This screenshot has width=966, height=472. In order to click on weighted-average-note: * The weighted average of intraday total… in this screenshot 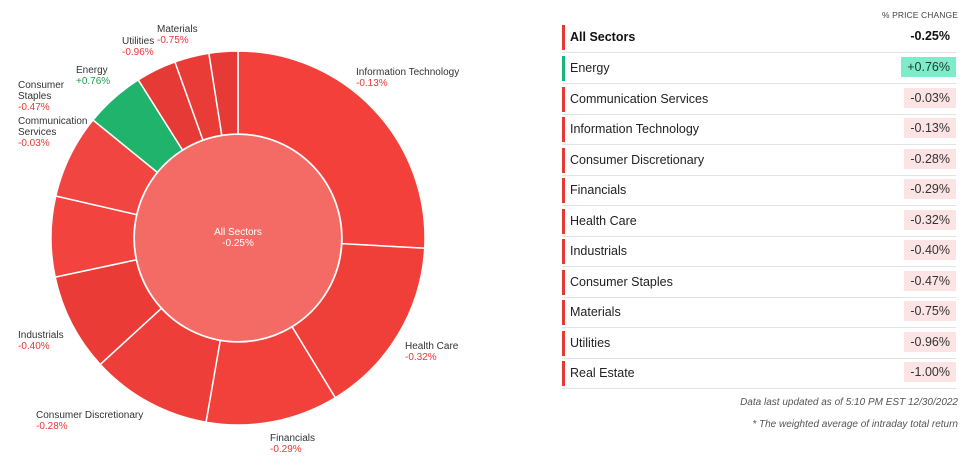, I will do `click(855, 424)`.